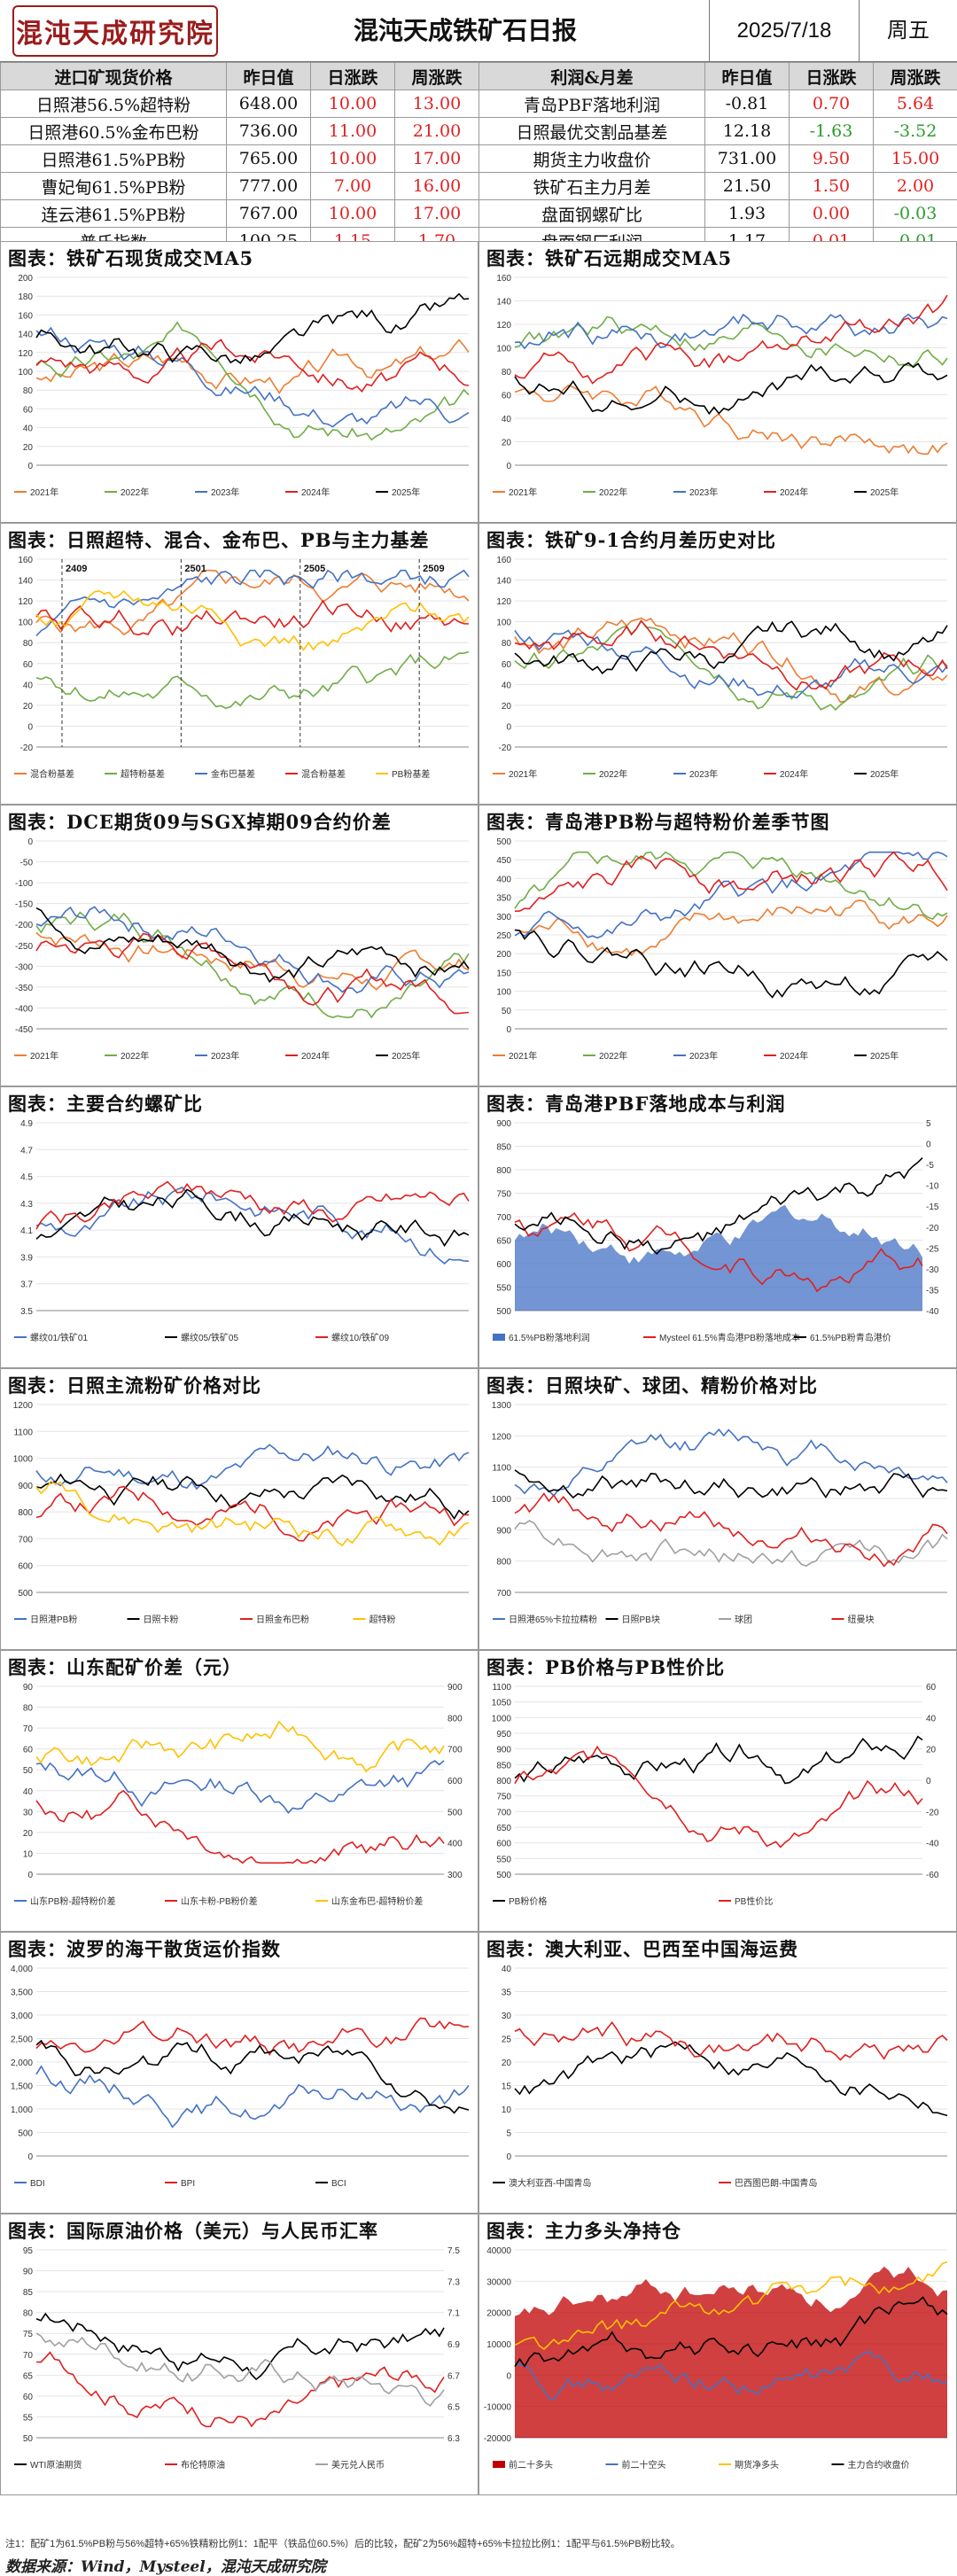 Image resolution: width=957 pixels, height=2576 pixels. I want to click on y-tick-label: 85, so click(28, 2293).